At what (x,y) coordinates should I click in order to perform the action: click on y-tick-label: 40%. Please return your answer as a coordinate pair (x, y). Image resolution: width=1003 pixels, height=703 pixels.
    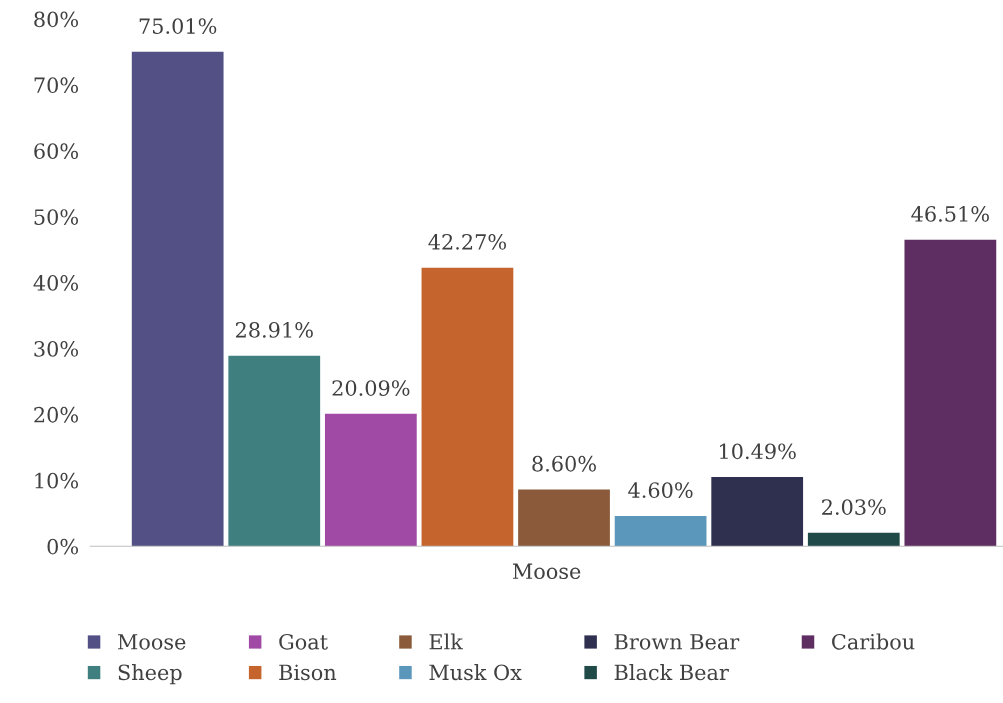
    Looking at the image, I should click on (56, 283).